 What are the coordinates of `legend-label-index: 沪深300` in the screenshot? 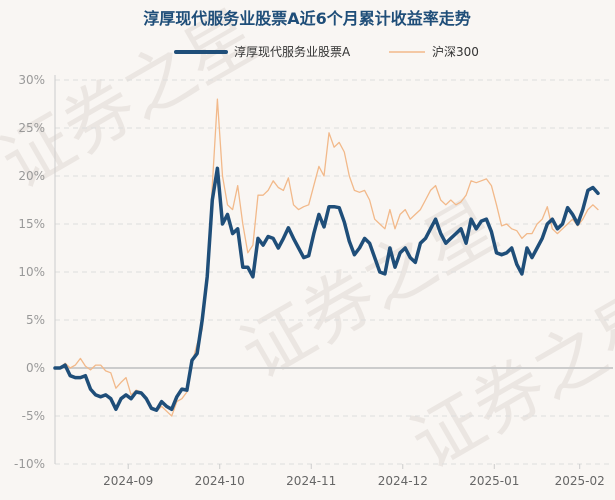 It's located at (455, 52).